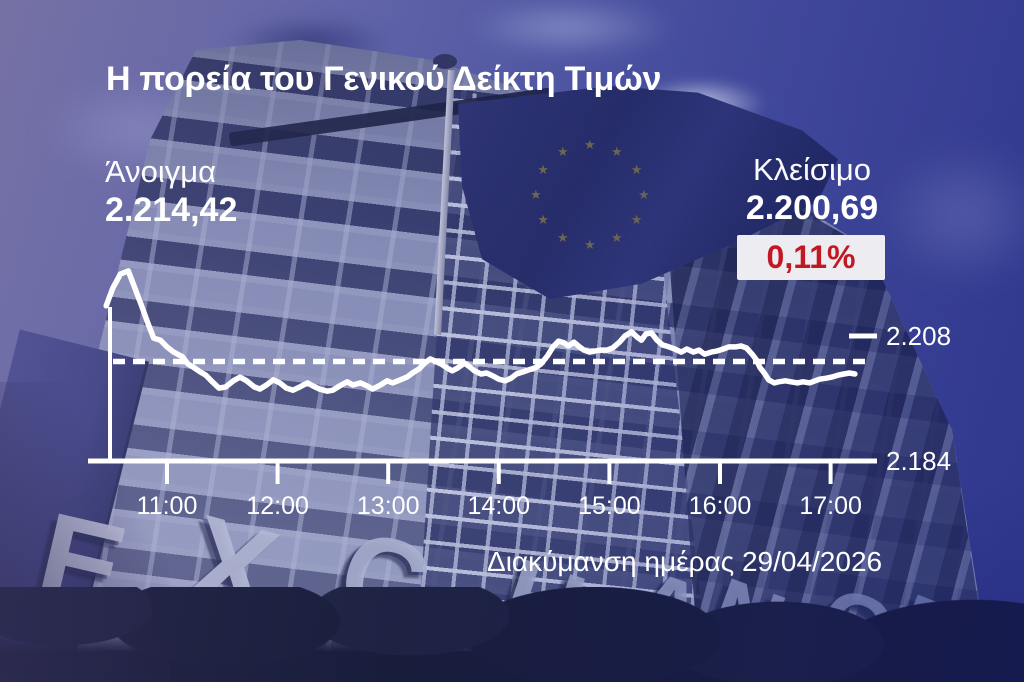  What do you see at coordinates (512, 634) in the screenshot?
I see `bushes` at bounding box center [512, 634].